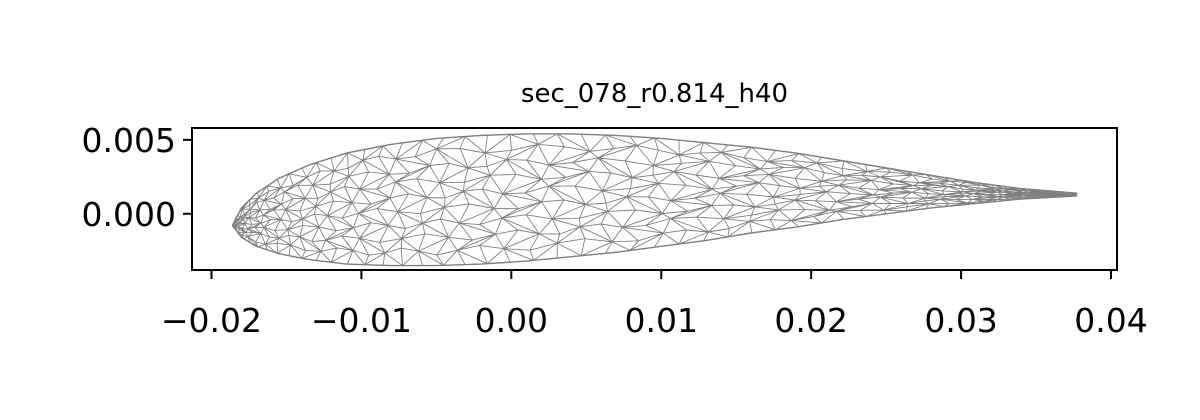  Describe the element at coordinates (661, 320) in the screenshot. I see `x-tick-label: 0.01` at that location.